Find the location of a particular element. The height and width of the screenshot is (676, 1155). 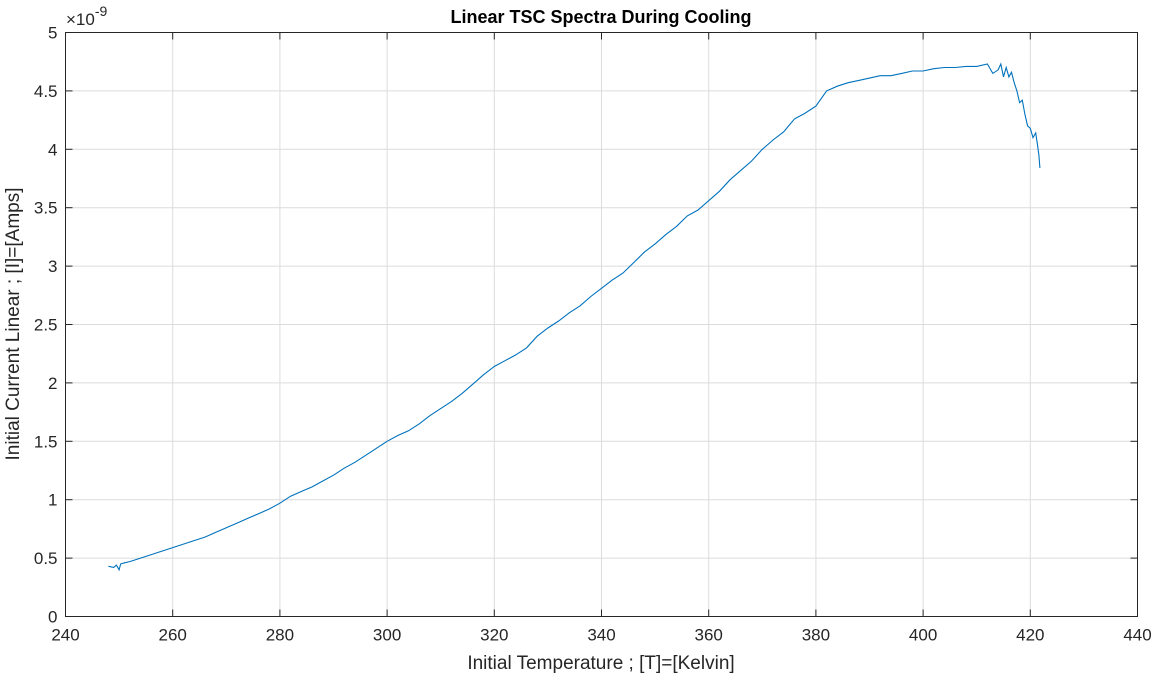

x-tick-label: 400 is located at coordinates (923, 635).